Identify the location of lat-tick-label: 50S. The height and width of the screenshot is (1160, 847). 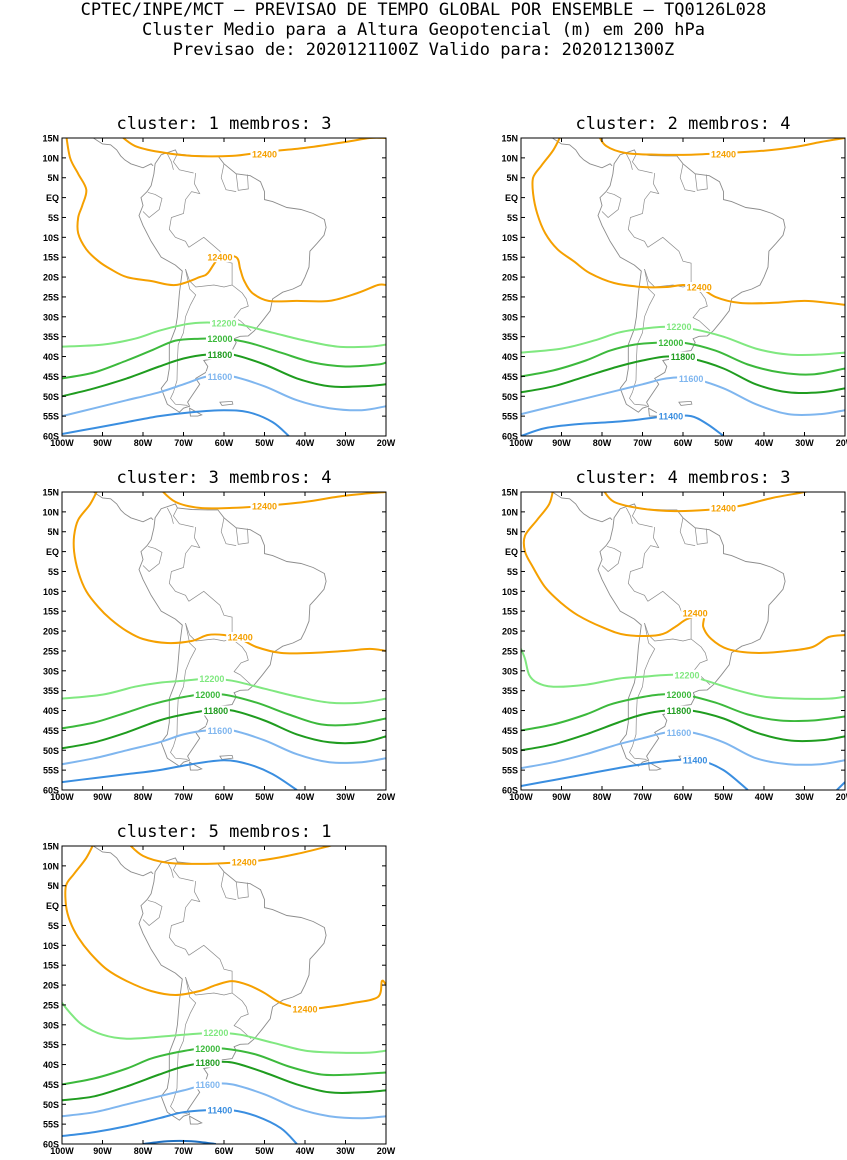
(510, 397).